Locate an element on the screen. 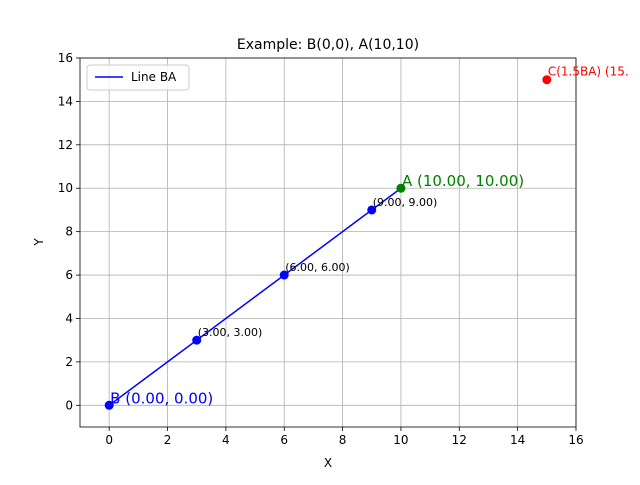 The height and width of the screenshot is (485, 640). point-c-label: C(1.5BA) (15. is located at coordinates (588, 72).